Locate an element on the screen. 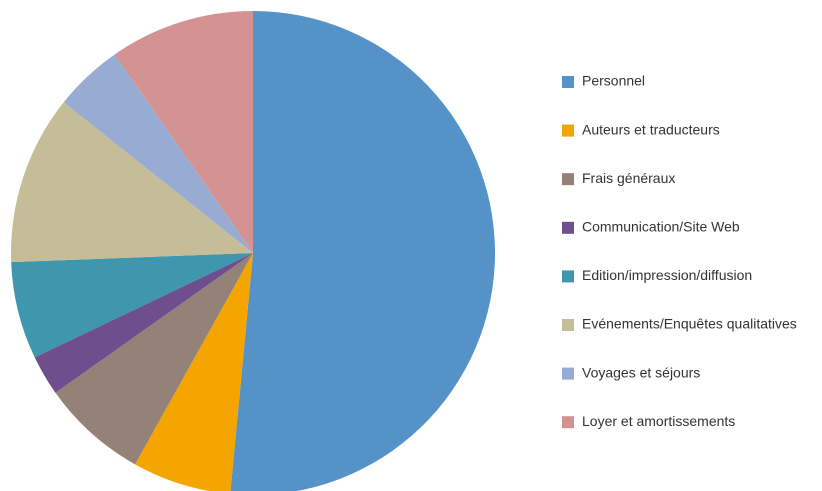 Image resolution: width=822 pixels, height=491 pixels. legend-label: Loyer et amortissements is located at coordinates (658, 421).